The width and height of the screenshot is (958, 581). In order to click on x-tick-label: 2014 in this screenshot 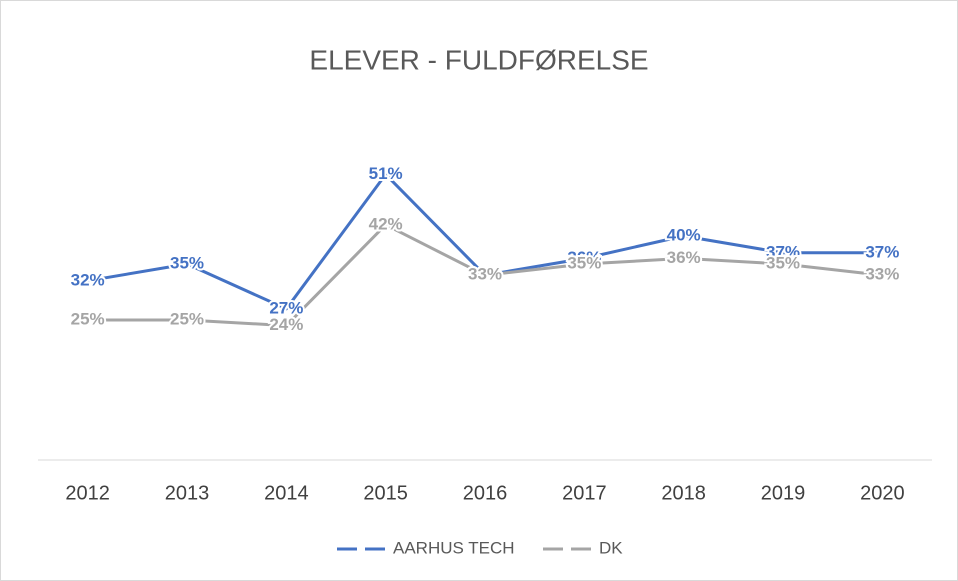, I will do `click(286, 493)`.